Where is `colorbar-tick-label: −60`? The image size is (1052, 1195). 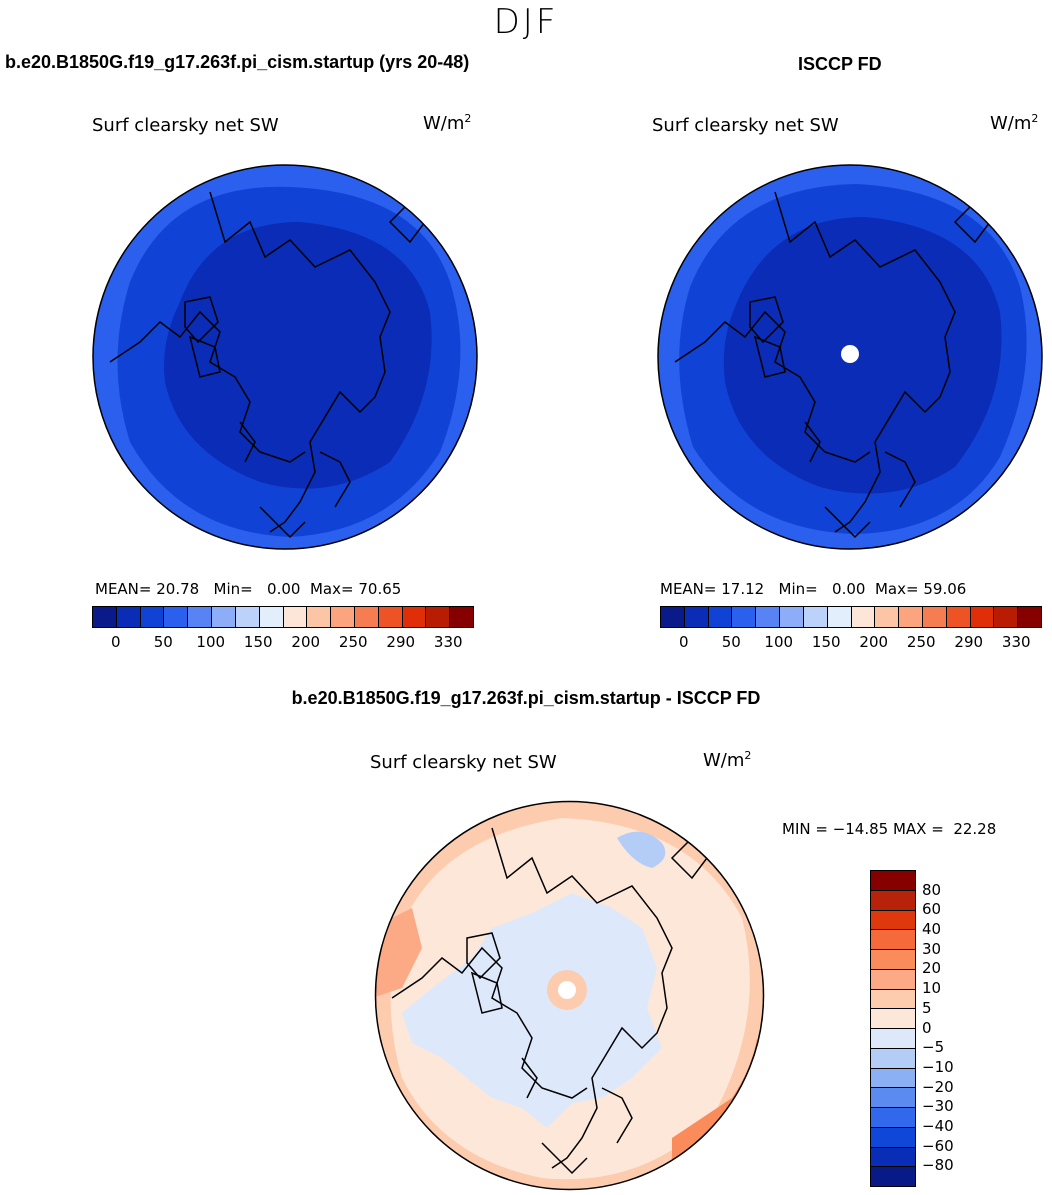
colorbar-tick-label: −60 is located at coordinates (938, 1145).